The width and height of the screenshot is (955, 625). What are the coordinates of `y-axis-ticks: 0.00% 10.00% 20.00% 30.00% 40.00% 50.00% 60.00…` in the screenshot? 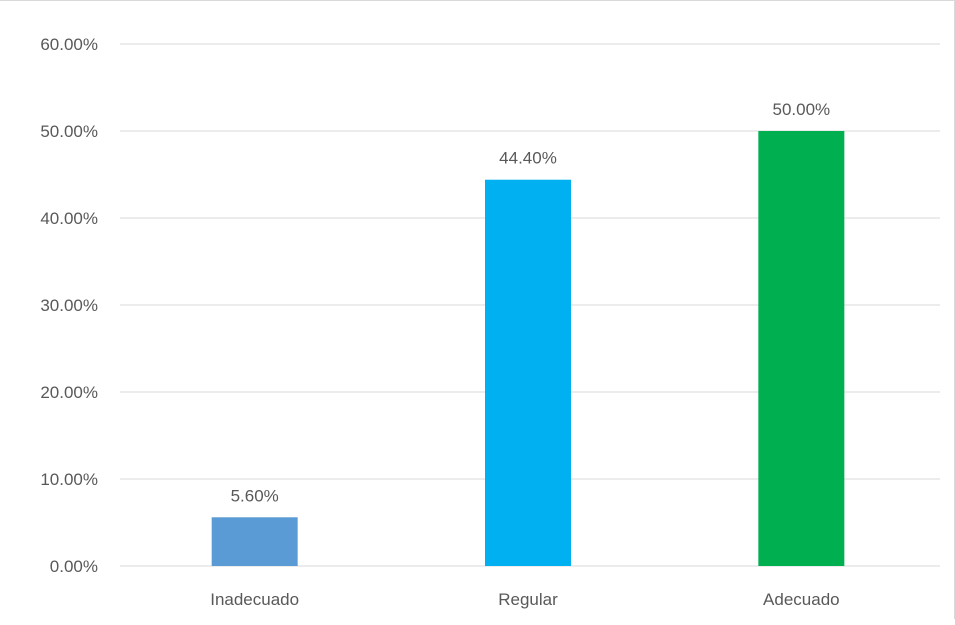 It's located at (69, 305).